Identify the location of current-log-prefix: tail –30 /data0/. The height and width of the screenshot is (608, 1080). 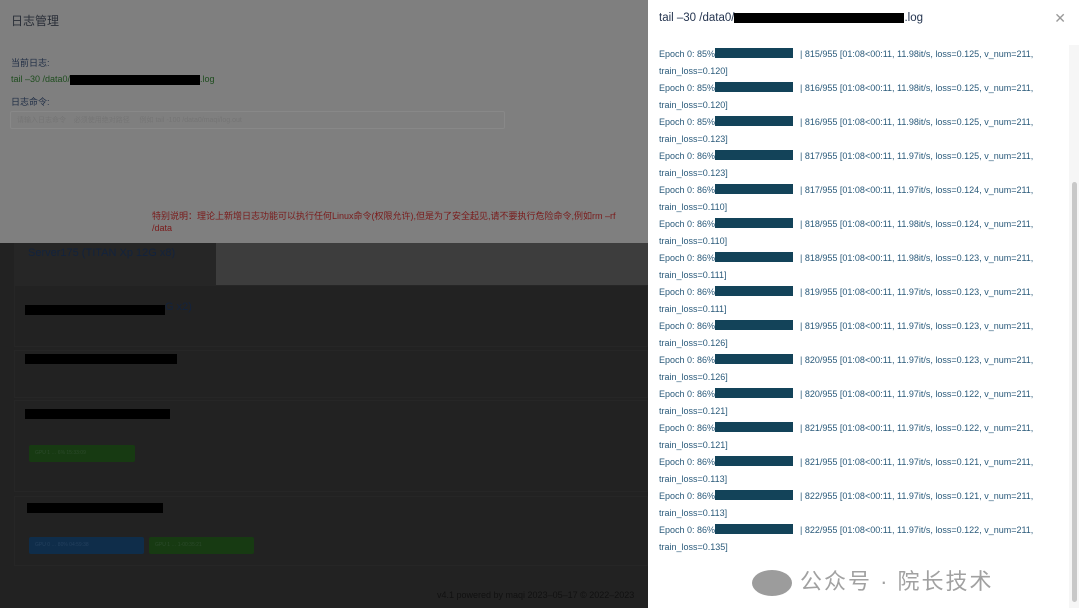
(41, 79).